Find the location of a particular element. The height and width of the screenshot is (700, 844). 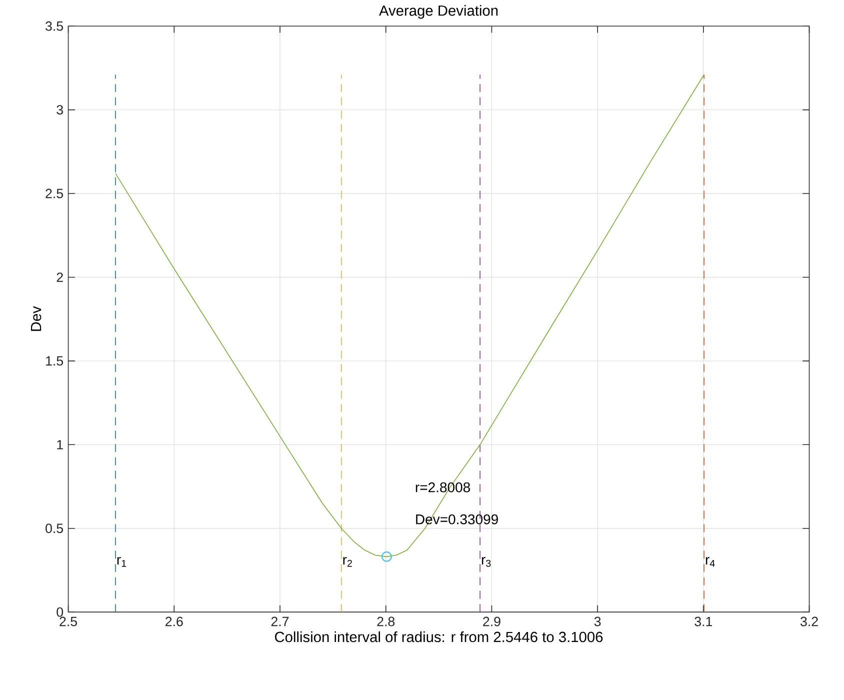

x-axis-title: Collision interval of radius: r from 2.5446 to 3.1006 is located at coordinates (438, 636).